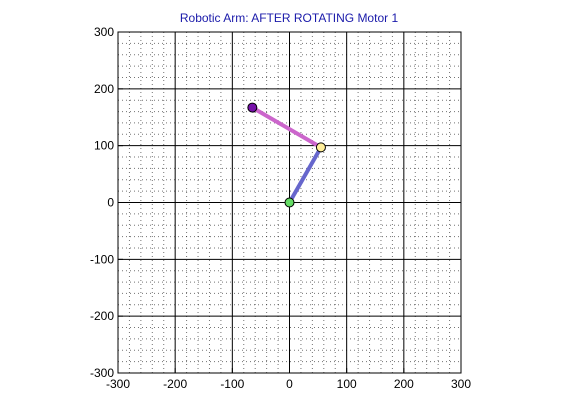 The width and height of the screenshot is (561, 420). Describe the element at coordinates (110, 203) in the screenshot. I see `y-tick-label: 0` at that location.